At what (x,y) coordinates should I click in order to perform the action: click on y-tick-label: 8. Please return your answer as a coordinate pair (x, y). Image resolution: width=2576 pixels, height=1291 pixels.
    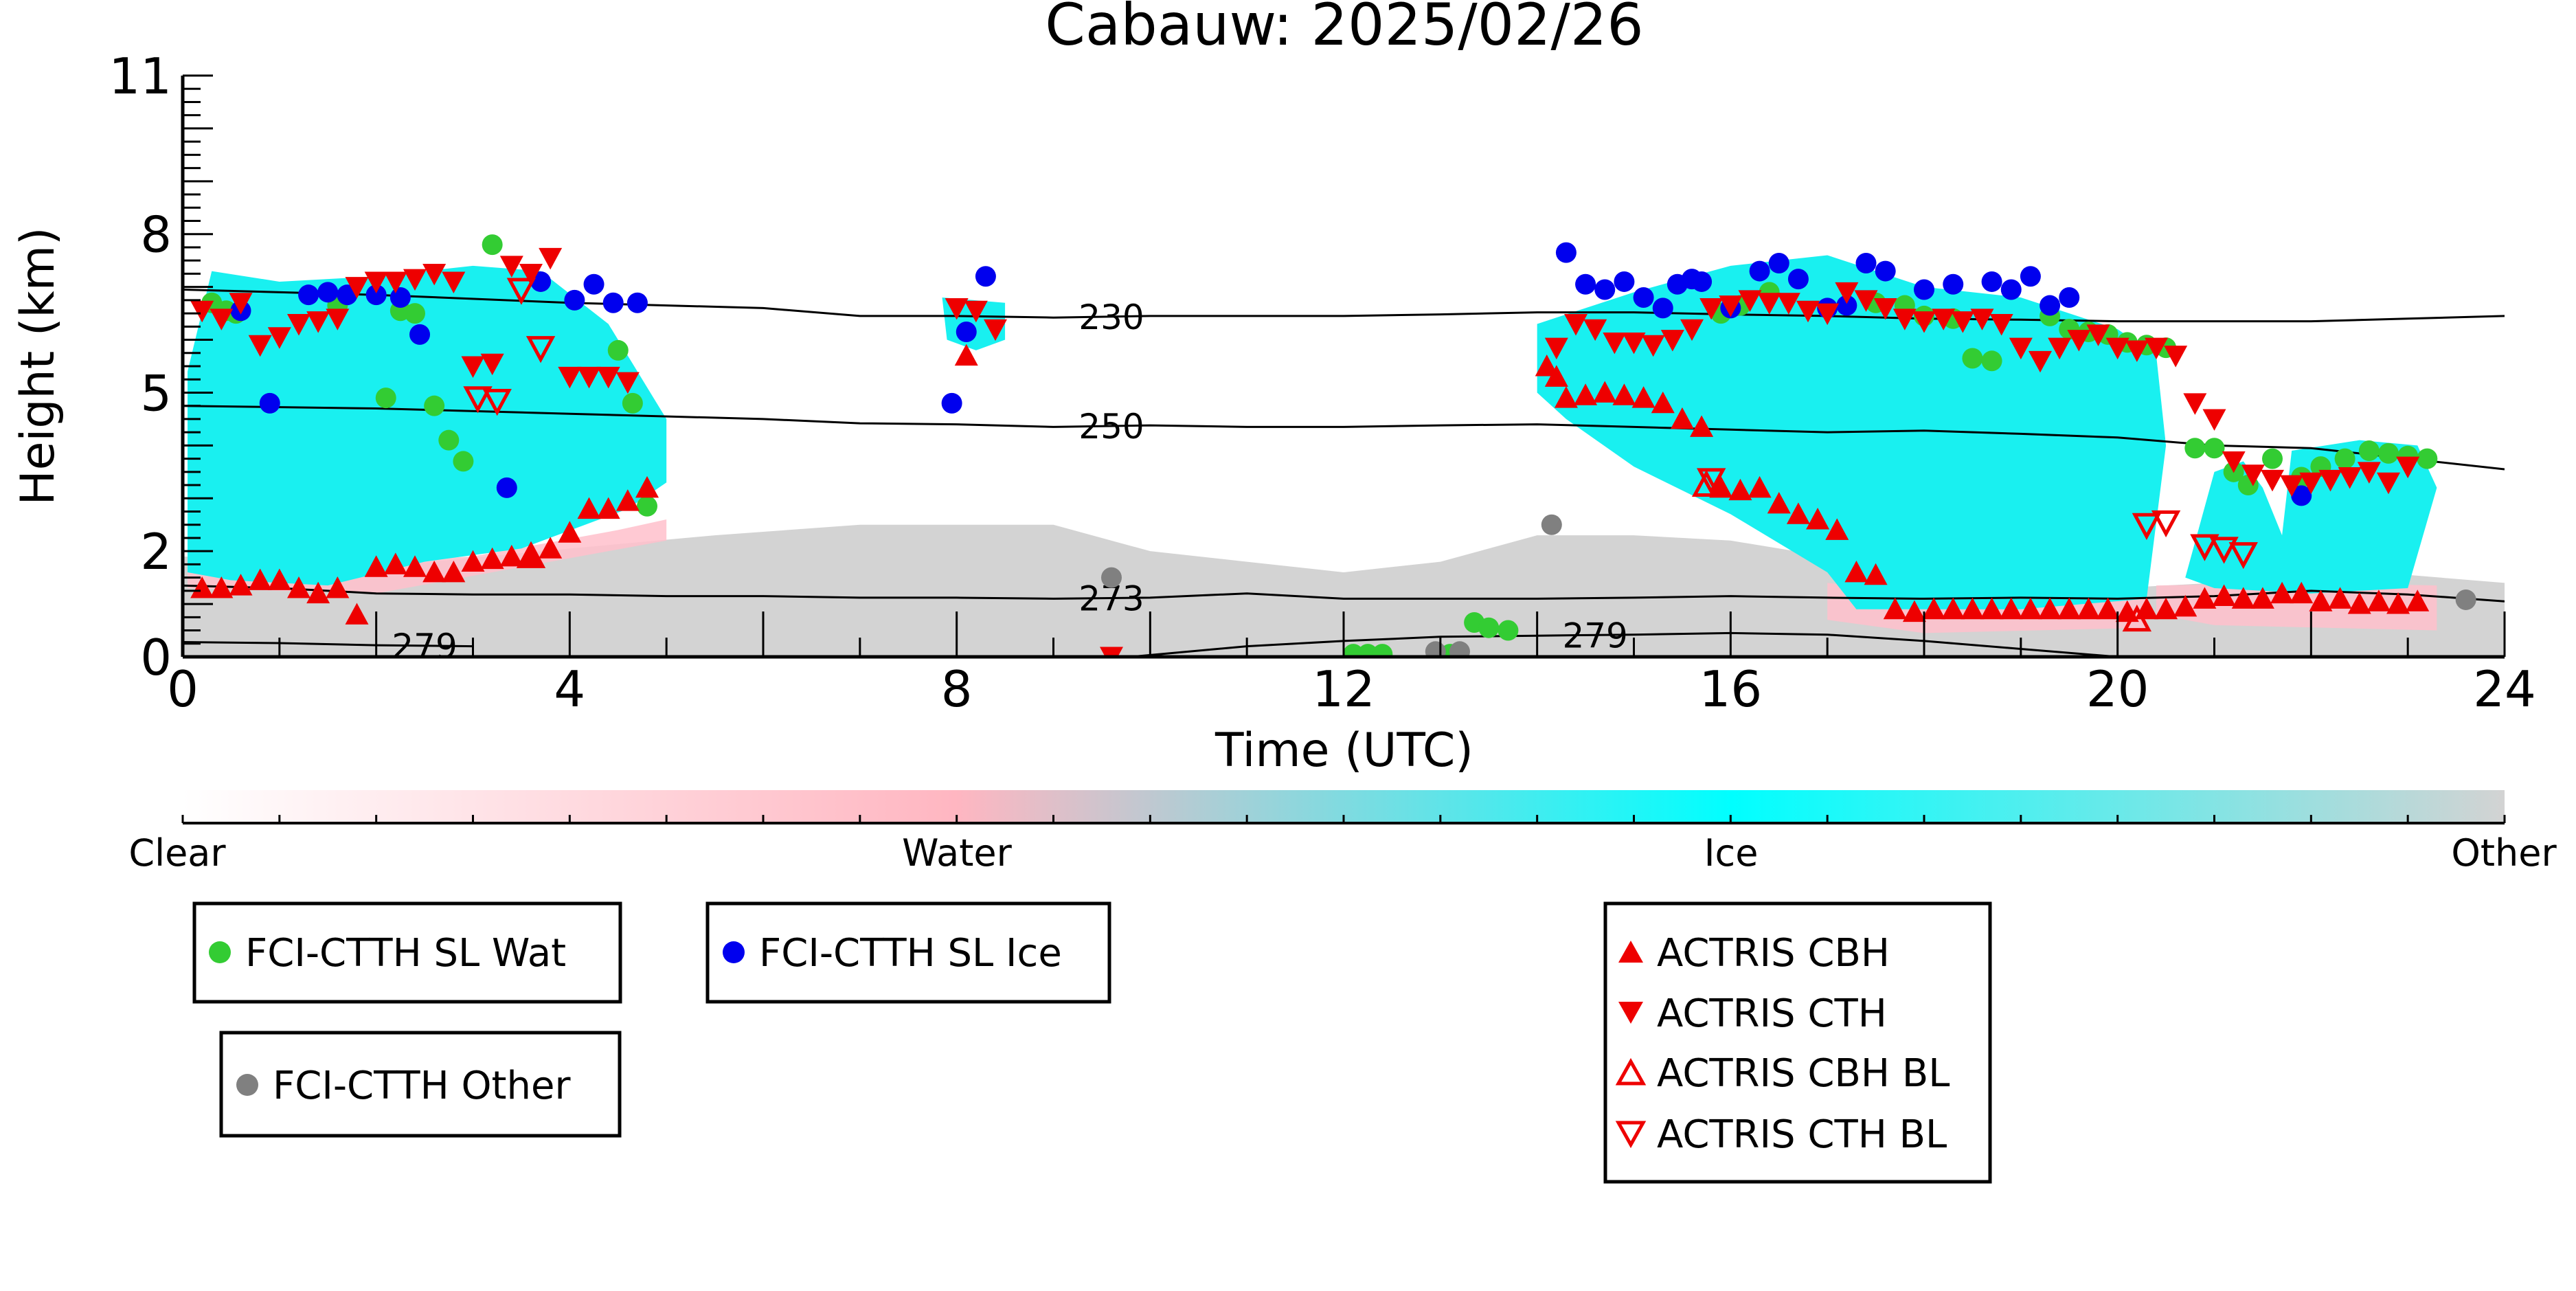
    Looking at the image, I should click on (156, 235).